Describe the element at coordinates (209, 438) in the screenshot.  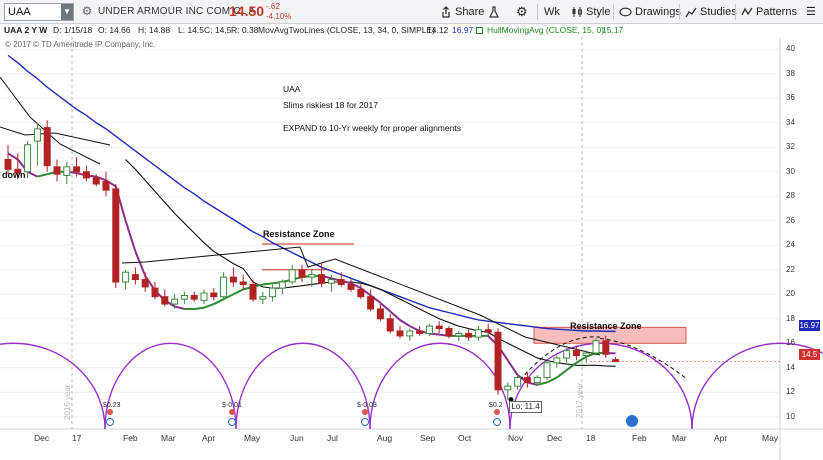
I see `x-tick-label: Apr` at that location.